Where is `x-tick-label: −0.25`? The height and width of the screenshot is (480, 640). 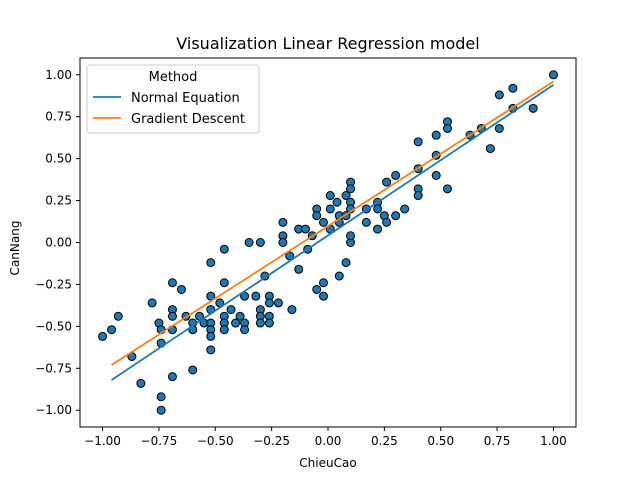
x-tick-label: −0.25 is located at coordinates (271, 441).